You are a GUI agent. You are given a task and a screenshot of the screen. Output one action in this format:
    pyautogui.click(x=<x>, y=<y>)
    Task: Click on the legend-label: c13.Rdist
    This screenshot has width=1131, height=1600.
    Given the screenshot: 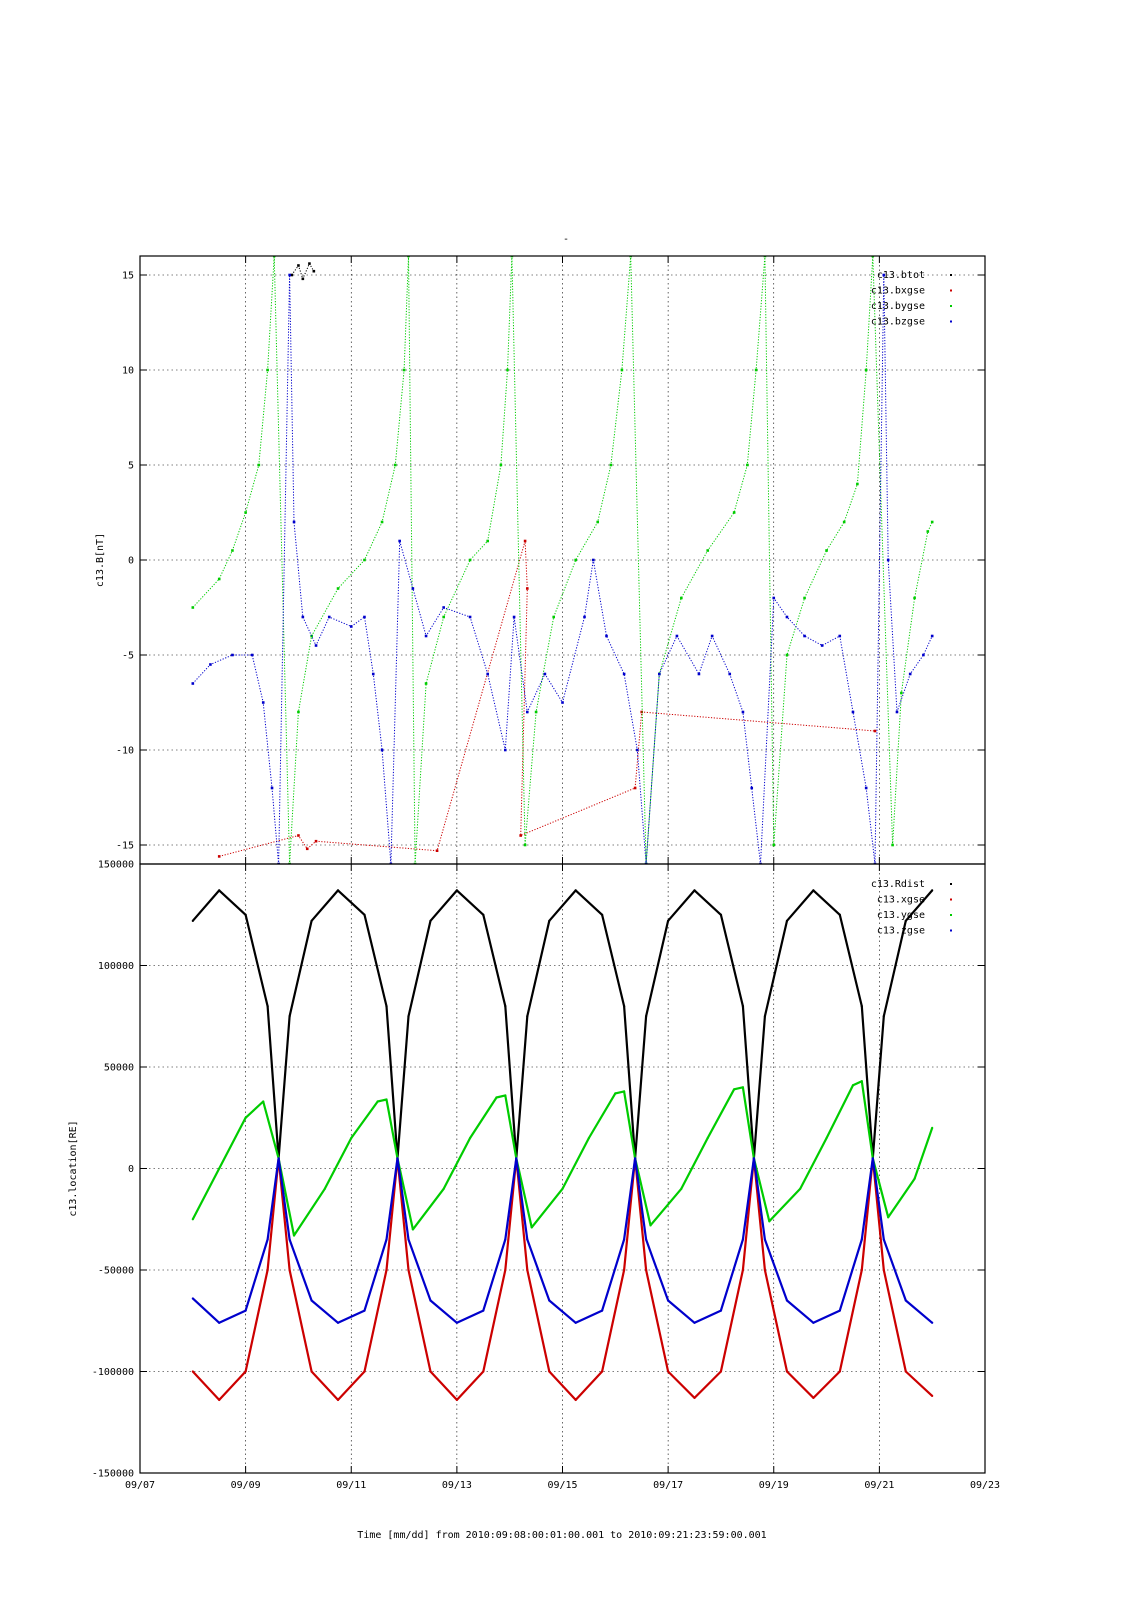 What is the action you would take?
    pyautogui.click(x=898, y=884)
    